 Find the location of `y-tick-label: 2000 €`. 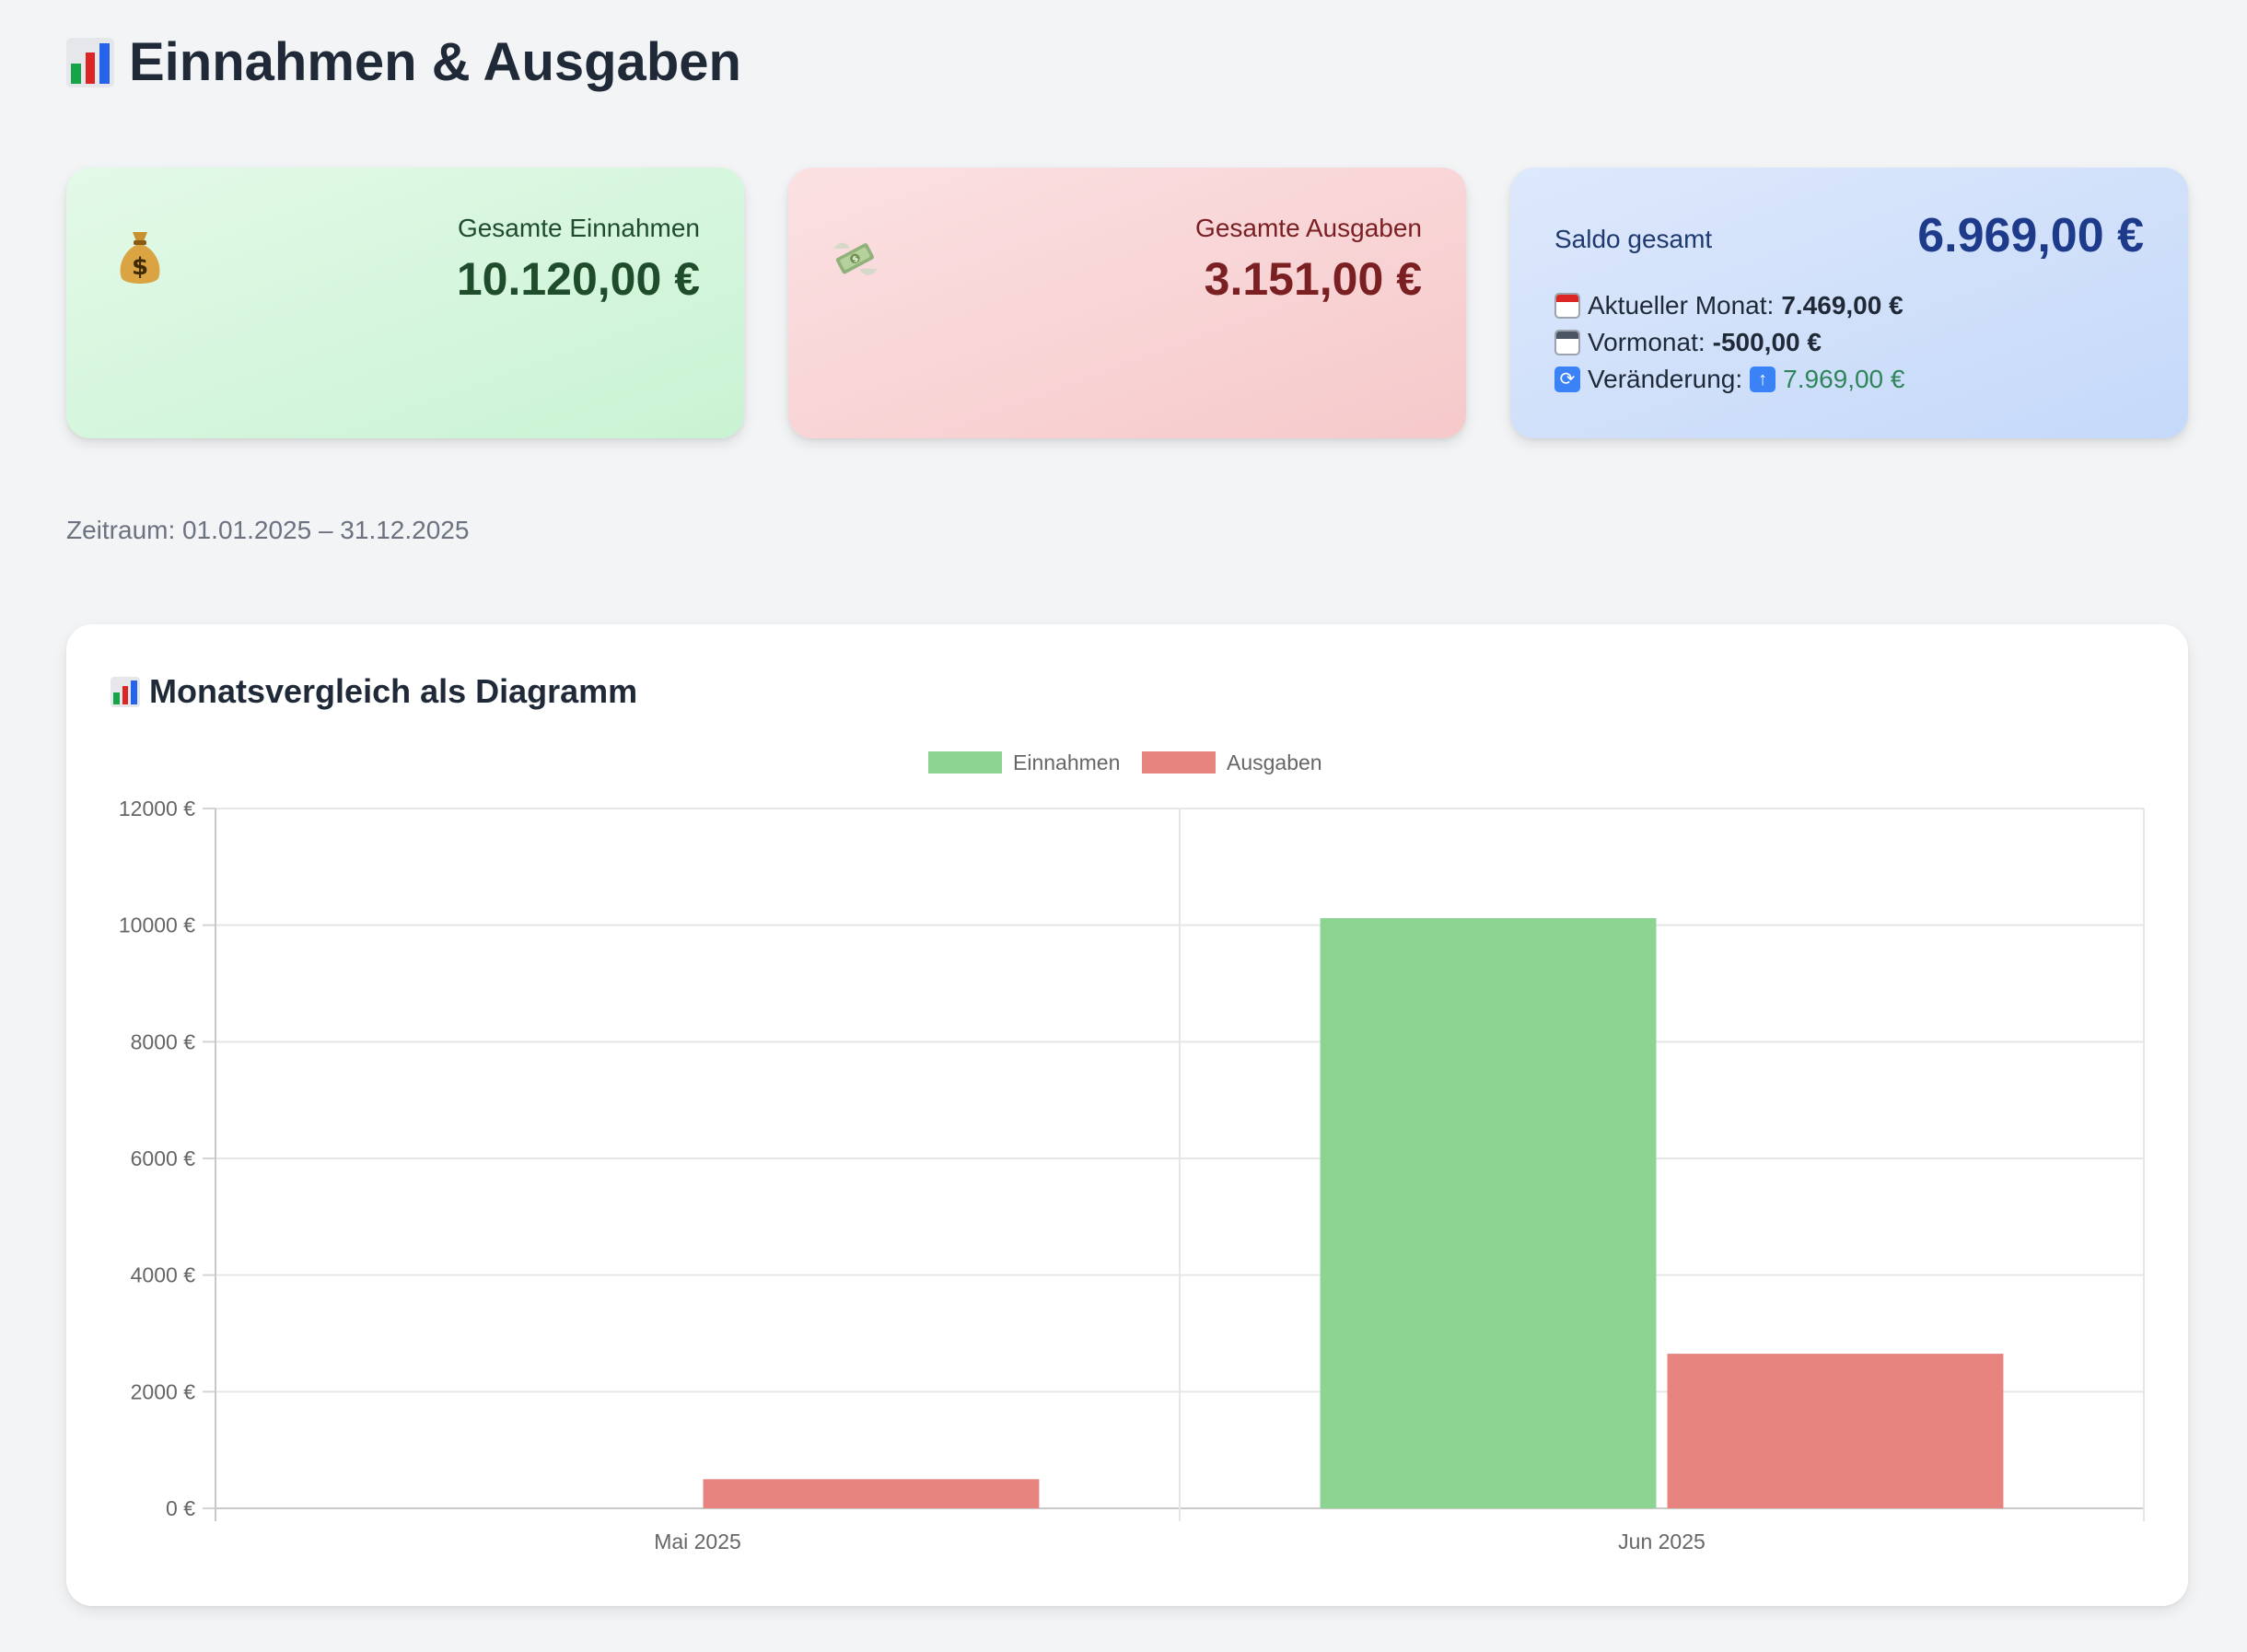

y-tick-label: 2000 € is located at coordinates (163, 1391).